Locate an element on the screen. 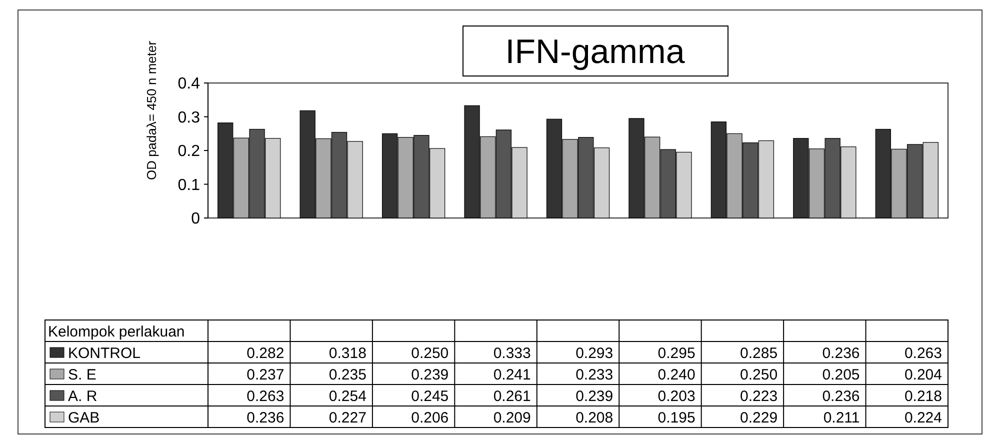 Image resolution: width=994 pixels, height=446 pixels. legend-label: S. E is located at coordinates (82, 375).